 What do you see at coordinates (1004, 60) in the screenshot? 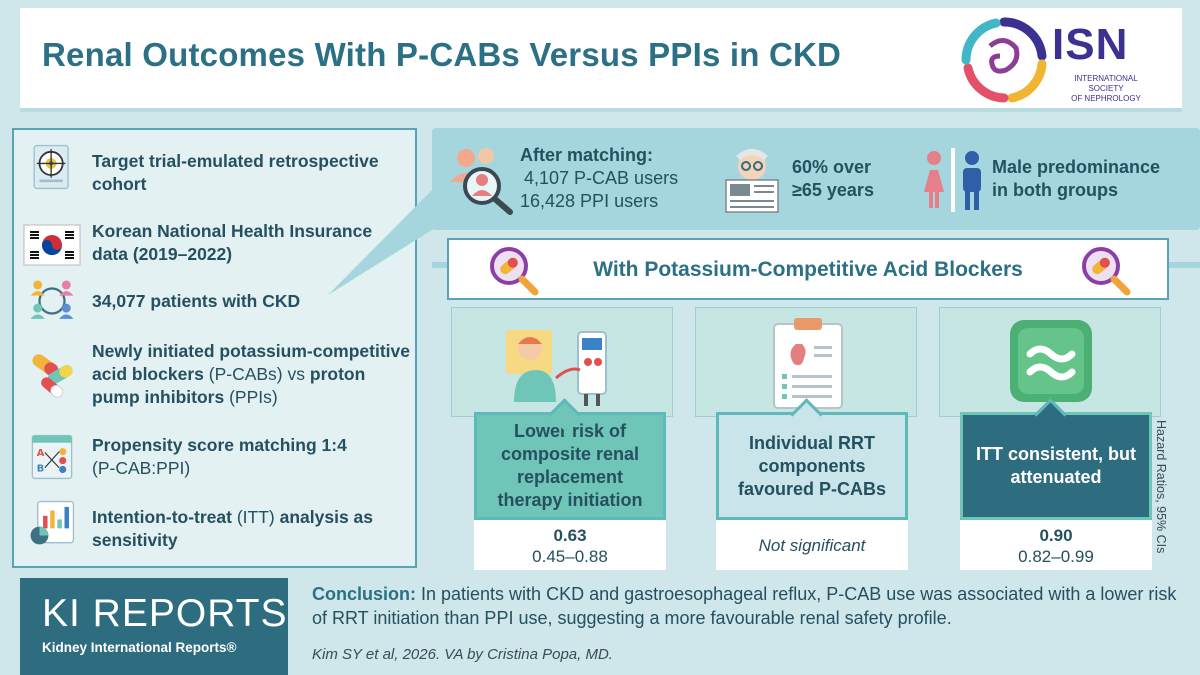
I see `isn-globe-icon` at bounding box center [1004, 60].